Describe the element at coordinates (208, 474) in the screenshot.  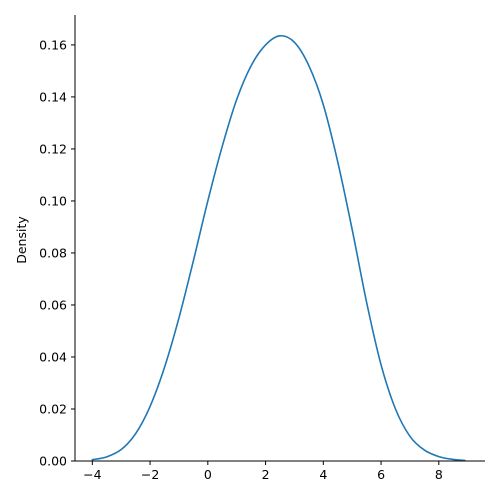
I see `x-tick-label: 0` at that location.